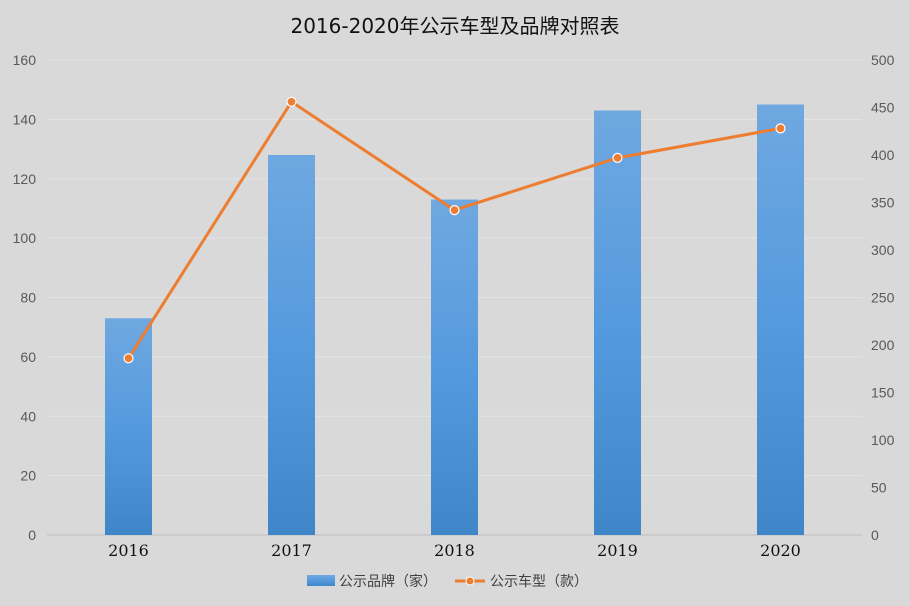 The height and width of the screenshot is (606, 910). I want to click on y-right-tick-label: 0, so click(875, 535).